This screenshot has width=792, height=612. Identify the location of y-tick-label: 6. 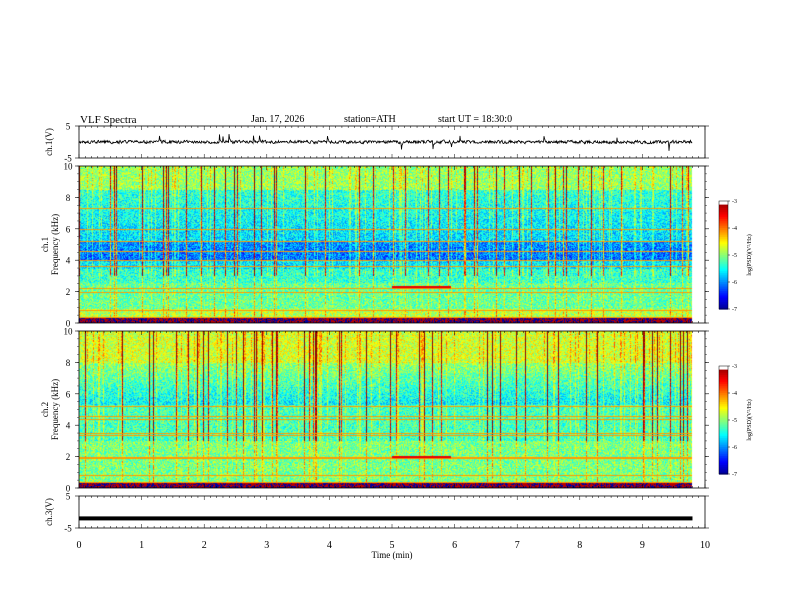
(68, 394).